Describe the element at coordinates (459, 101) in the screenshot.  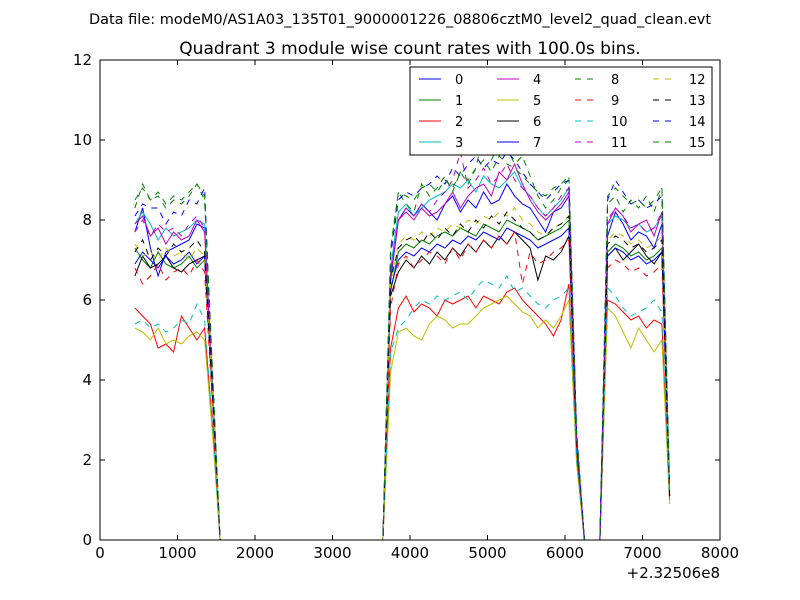
I see `legend-label-1: 1` at that location.